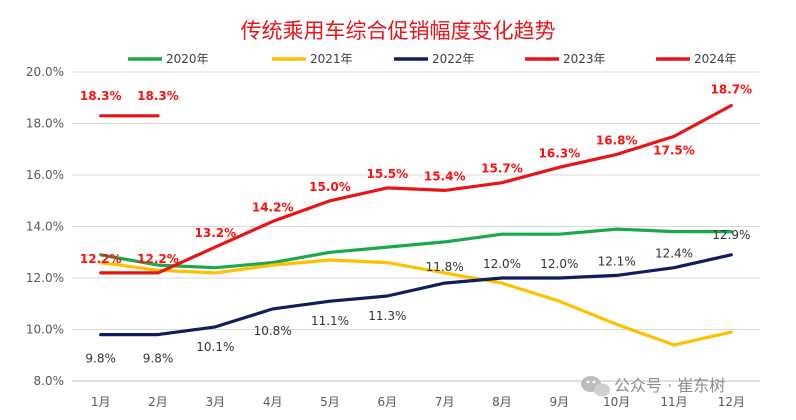 Image resolution: width=796 pixels, height=420 pixels. What do you see at coordinates (158, 402) in the screenshot?
I see `x-tick-label: 2月` at bounding box center [158, 402].